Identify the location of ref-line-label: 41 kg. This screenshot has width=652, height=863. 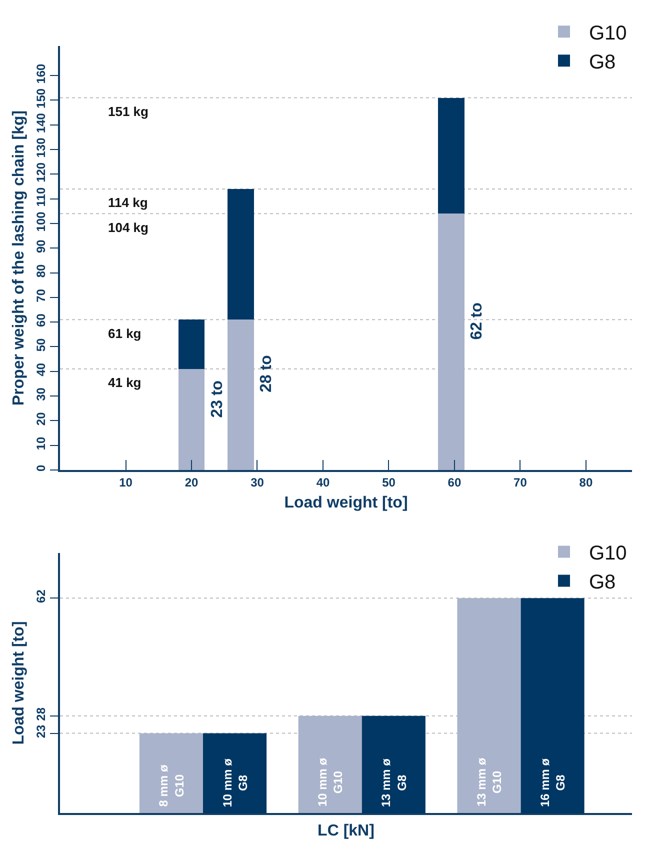
(125, 382).